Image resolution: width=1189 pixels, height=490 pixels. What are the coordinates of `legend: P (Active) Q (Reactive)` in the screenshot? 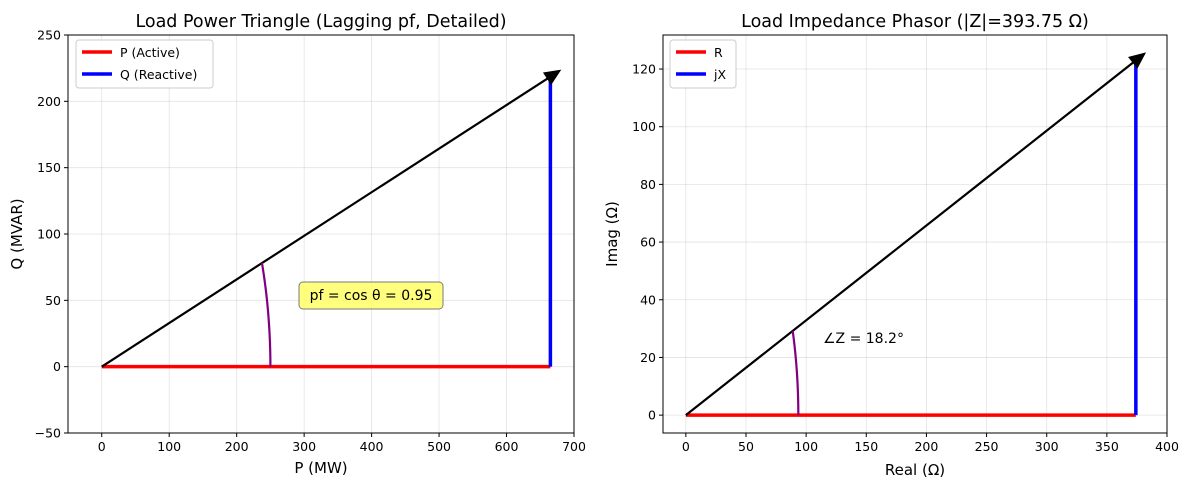 It's located at (144, 64).